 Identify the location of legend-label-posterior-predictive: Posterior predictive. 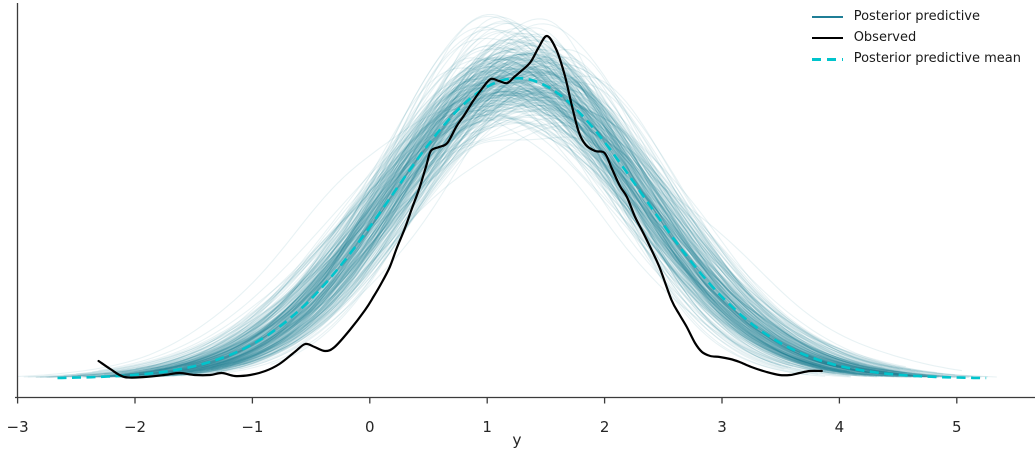
(916, 16).